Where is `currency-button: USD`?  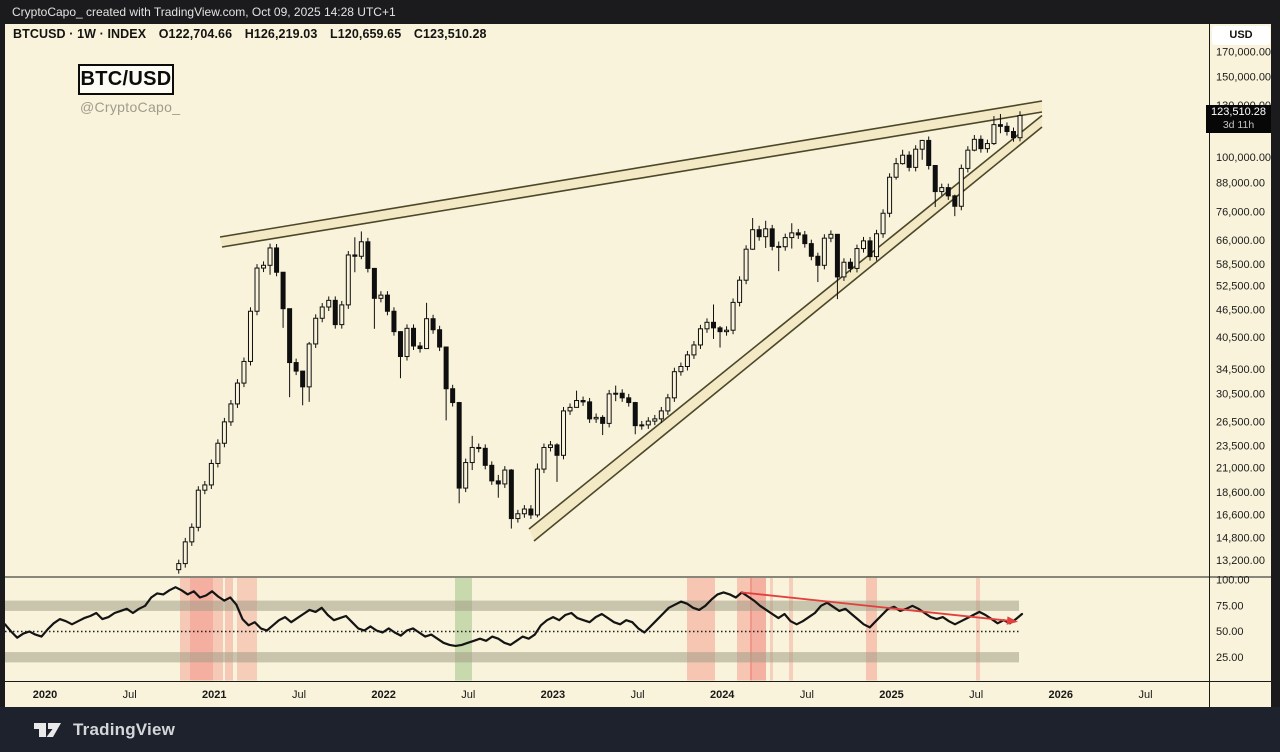
currency-button: USD is located at coordinates (1241, 35).